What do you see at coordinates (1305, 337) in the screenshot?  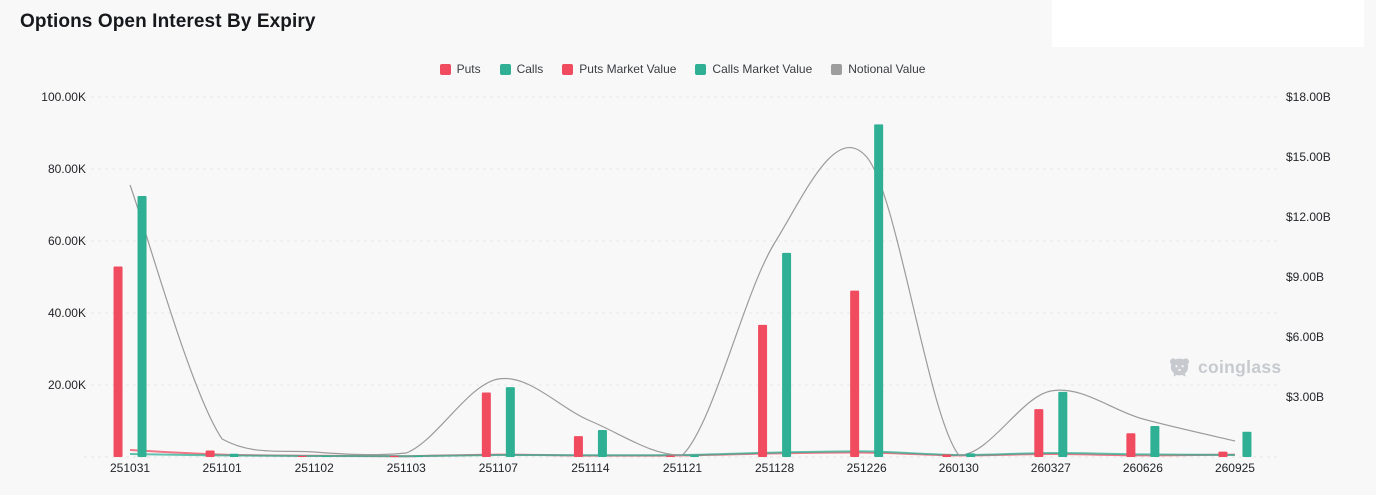 I see `right-axis-tick-$6.00B: $6.00B` at bounding box center [1305, 337].